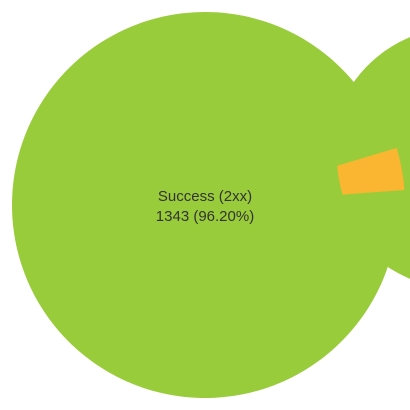 This screenshot has height=410, width=410. What do you see at coordinates (205, 216) in the screenshot?
I see `center-slice-value: 1343 (96.20%)` at bounding box center [205, 216].